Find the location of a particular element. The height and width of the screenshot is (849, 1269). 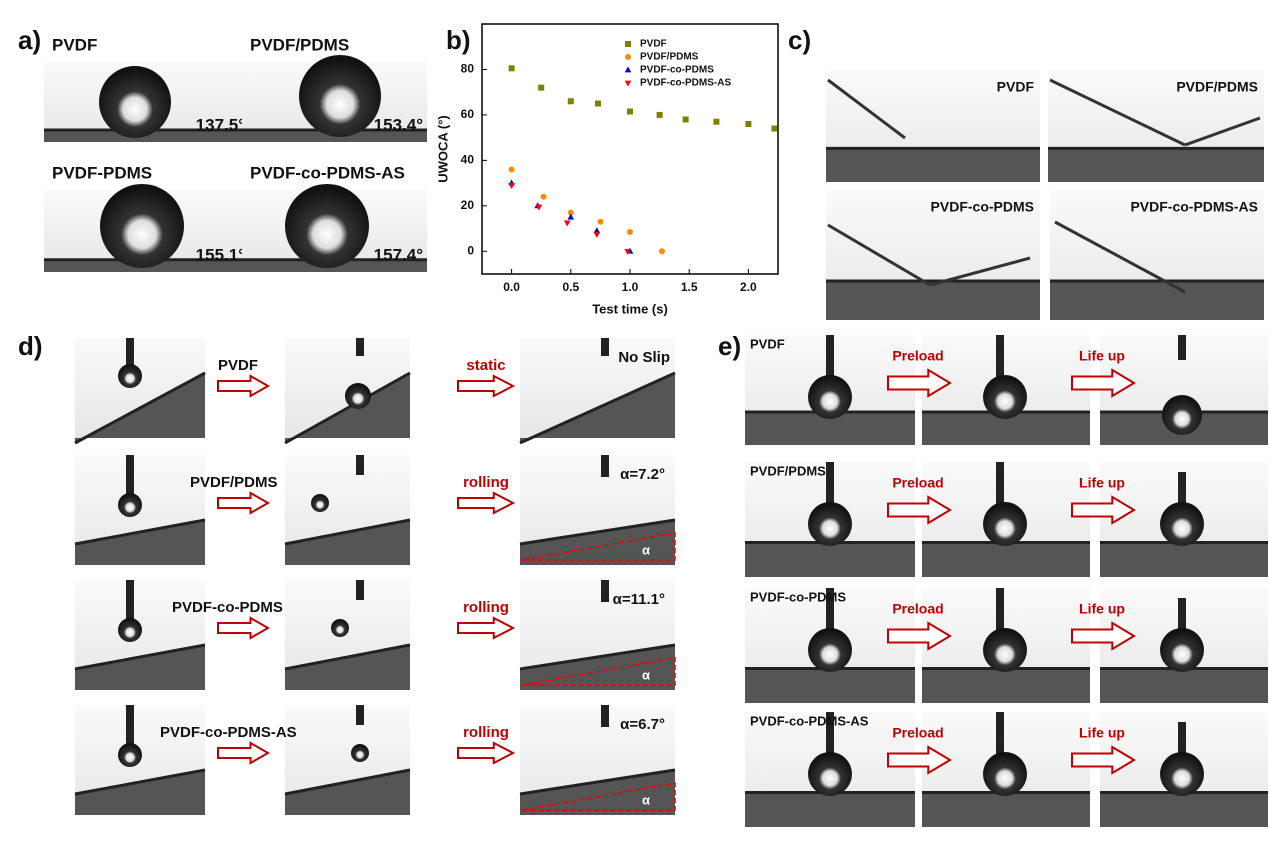

panel-label: c) is located at coordinates (799, 40).